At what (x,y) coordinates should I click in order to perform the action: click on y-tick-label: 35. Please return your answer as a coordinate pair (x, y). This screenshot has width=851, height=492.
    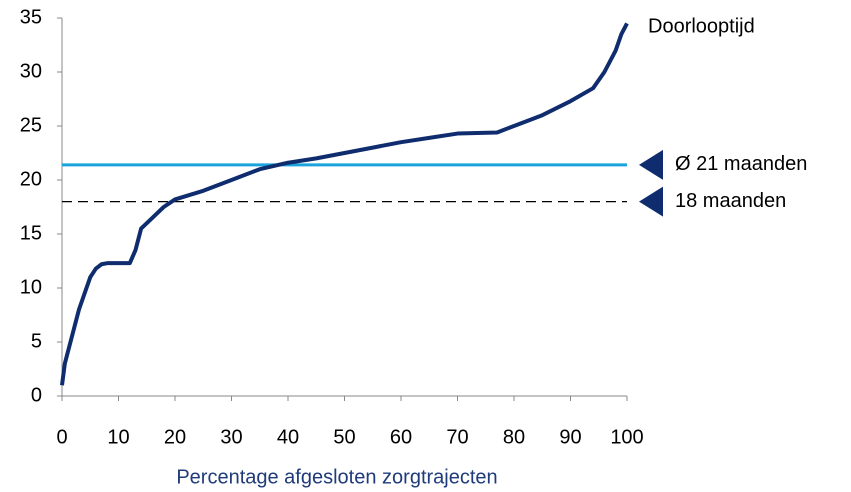
    Looking at the image, I should click on (31, 17).